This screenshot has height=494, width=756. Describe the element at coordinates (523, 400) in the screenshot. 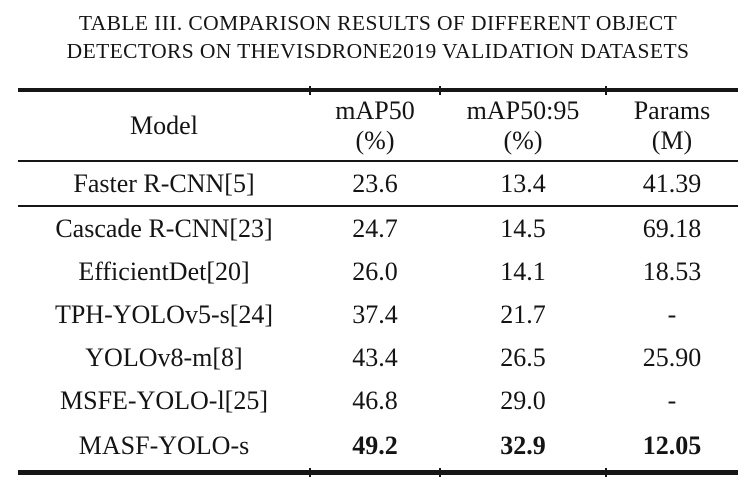

I see `map50-95-cell: 29.0` at that location.